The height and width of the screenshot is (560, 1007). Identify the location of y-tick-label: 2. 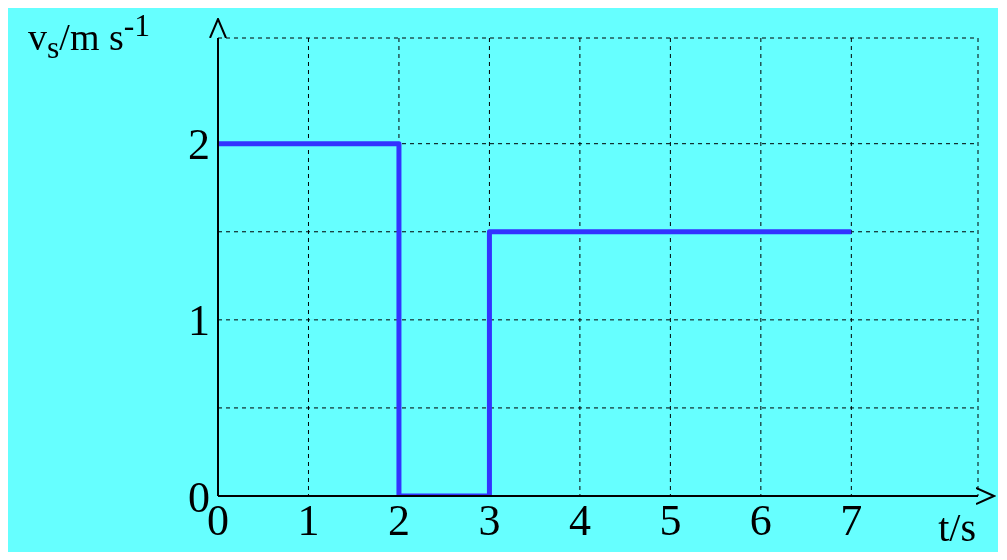
(199, 145).